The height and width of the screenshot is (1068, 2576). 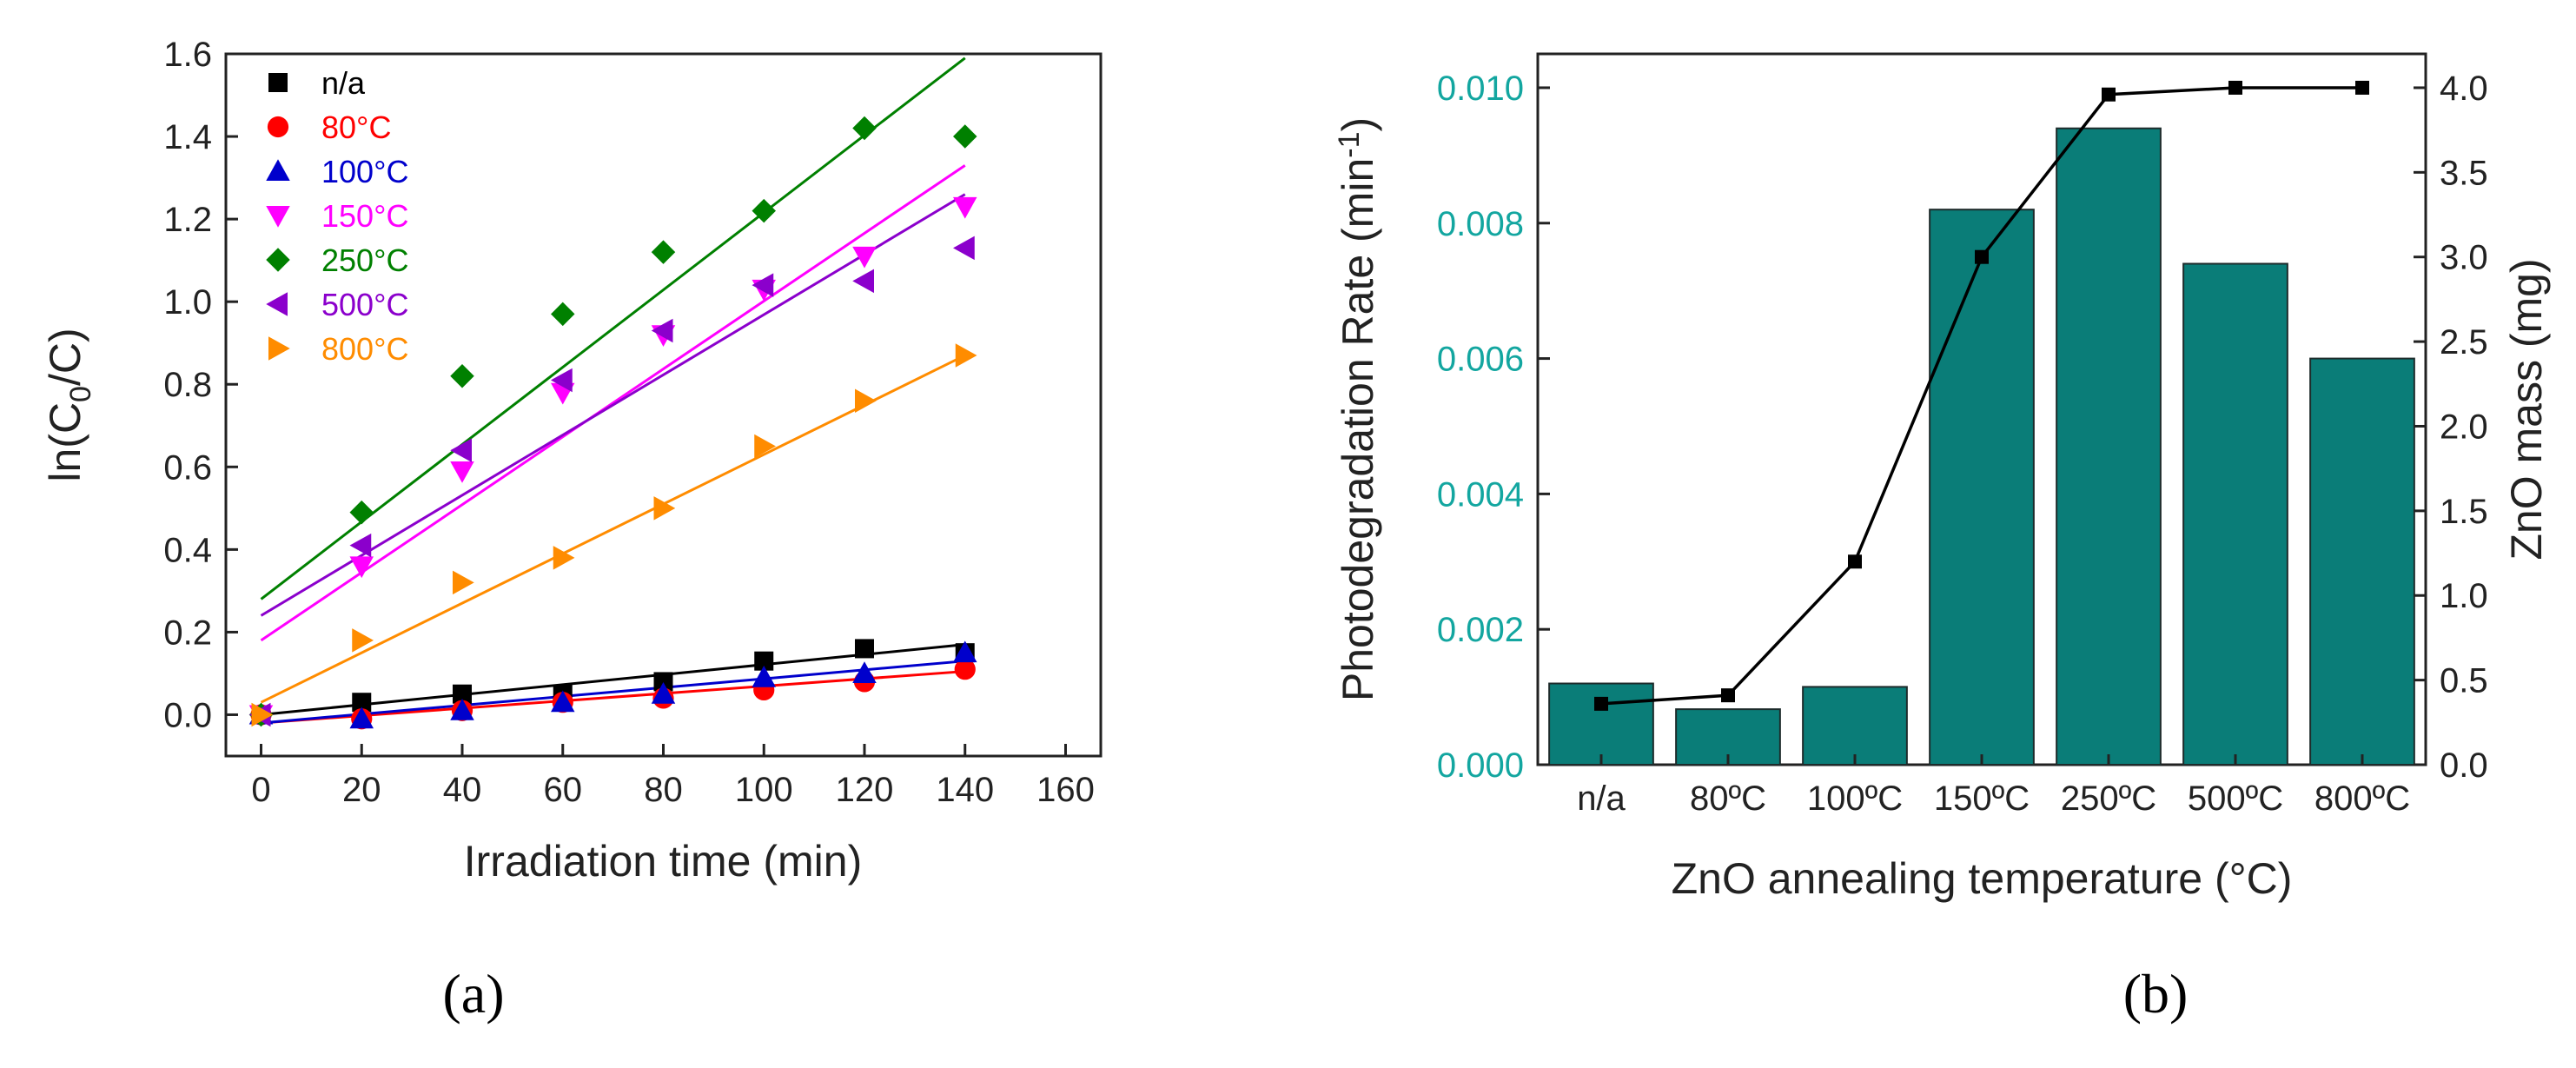 What do you see at coordinates (2526, 409) in the screenshot?
I see `panel-b-right-axis-title: ZnO mass (mg)` at bounding box center [2526, 409].